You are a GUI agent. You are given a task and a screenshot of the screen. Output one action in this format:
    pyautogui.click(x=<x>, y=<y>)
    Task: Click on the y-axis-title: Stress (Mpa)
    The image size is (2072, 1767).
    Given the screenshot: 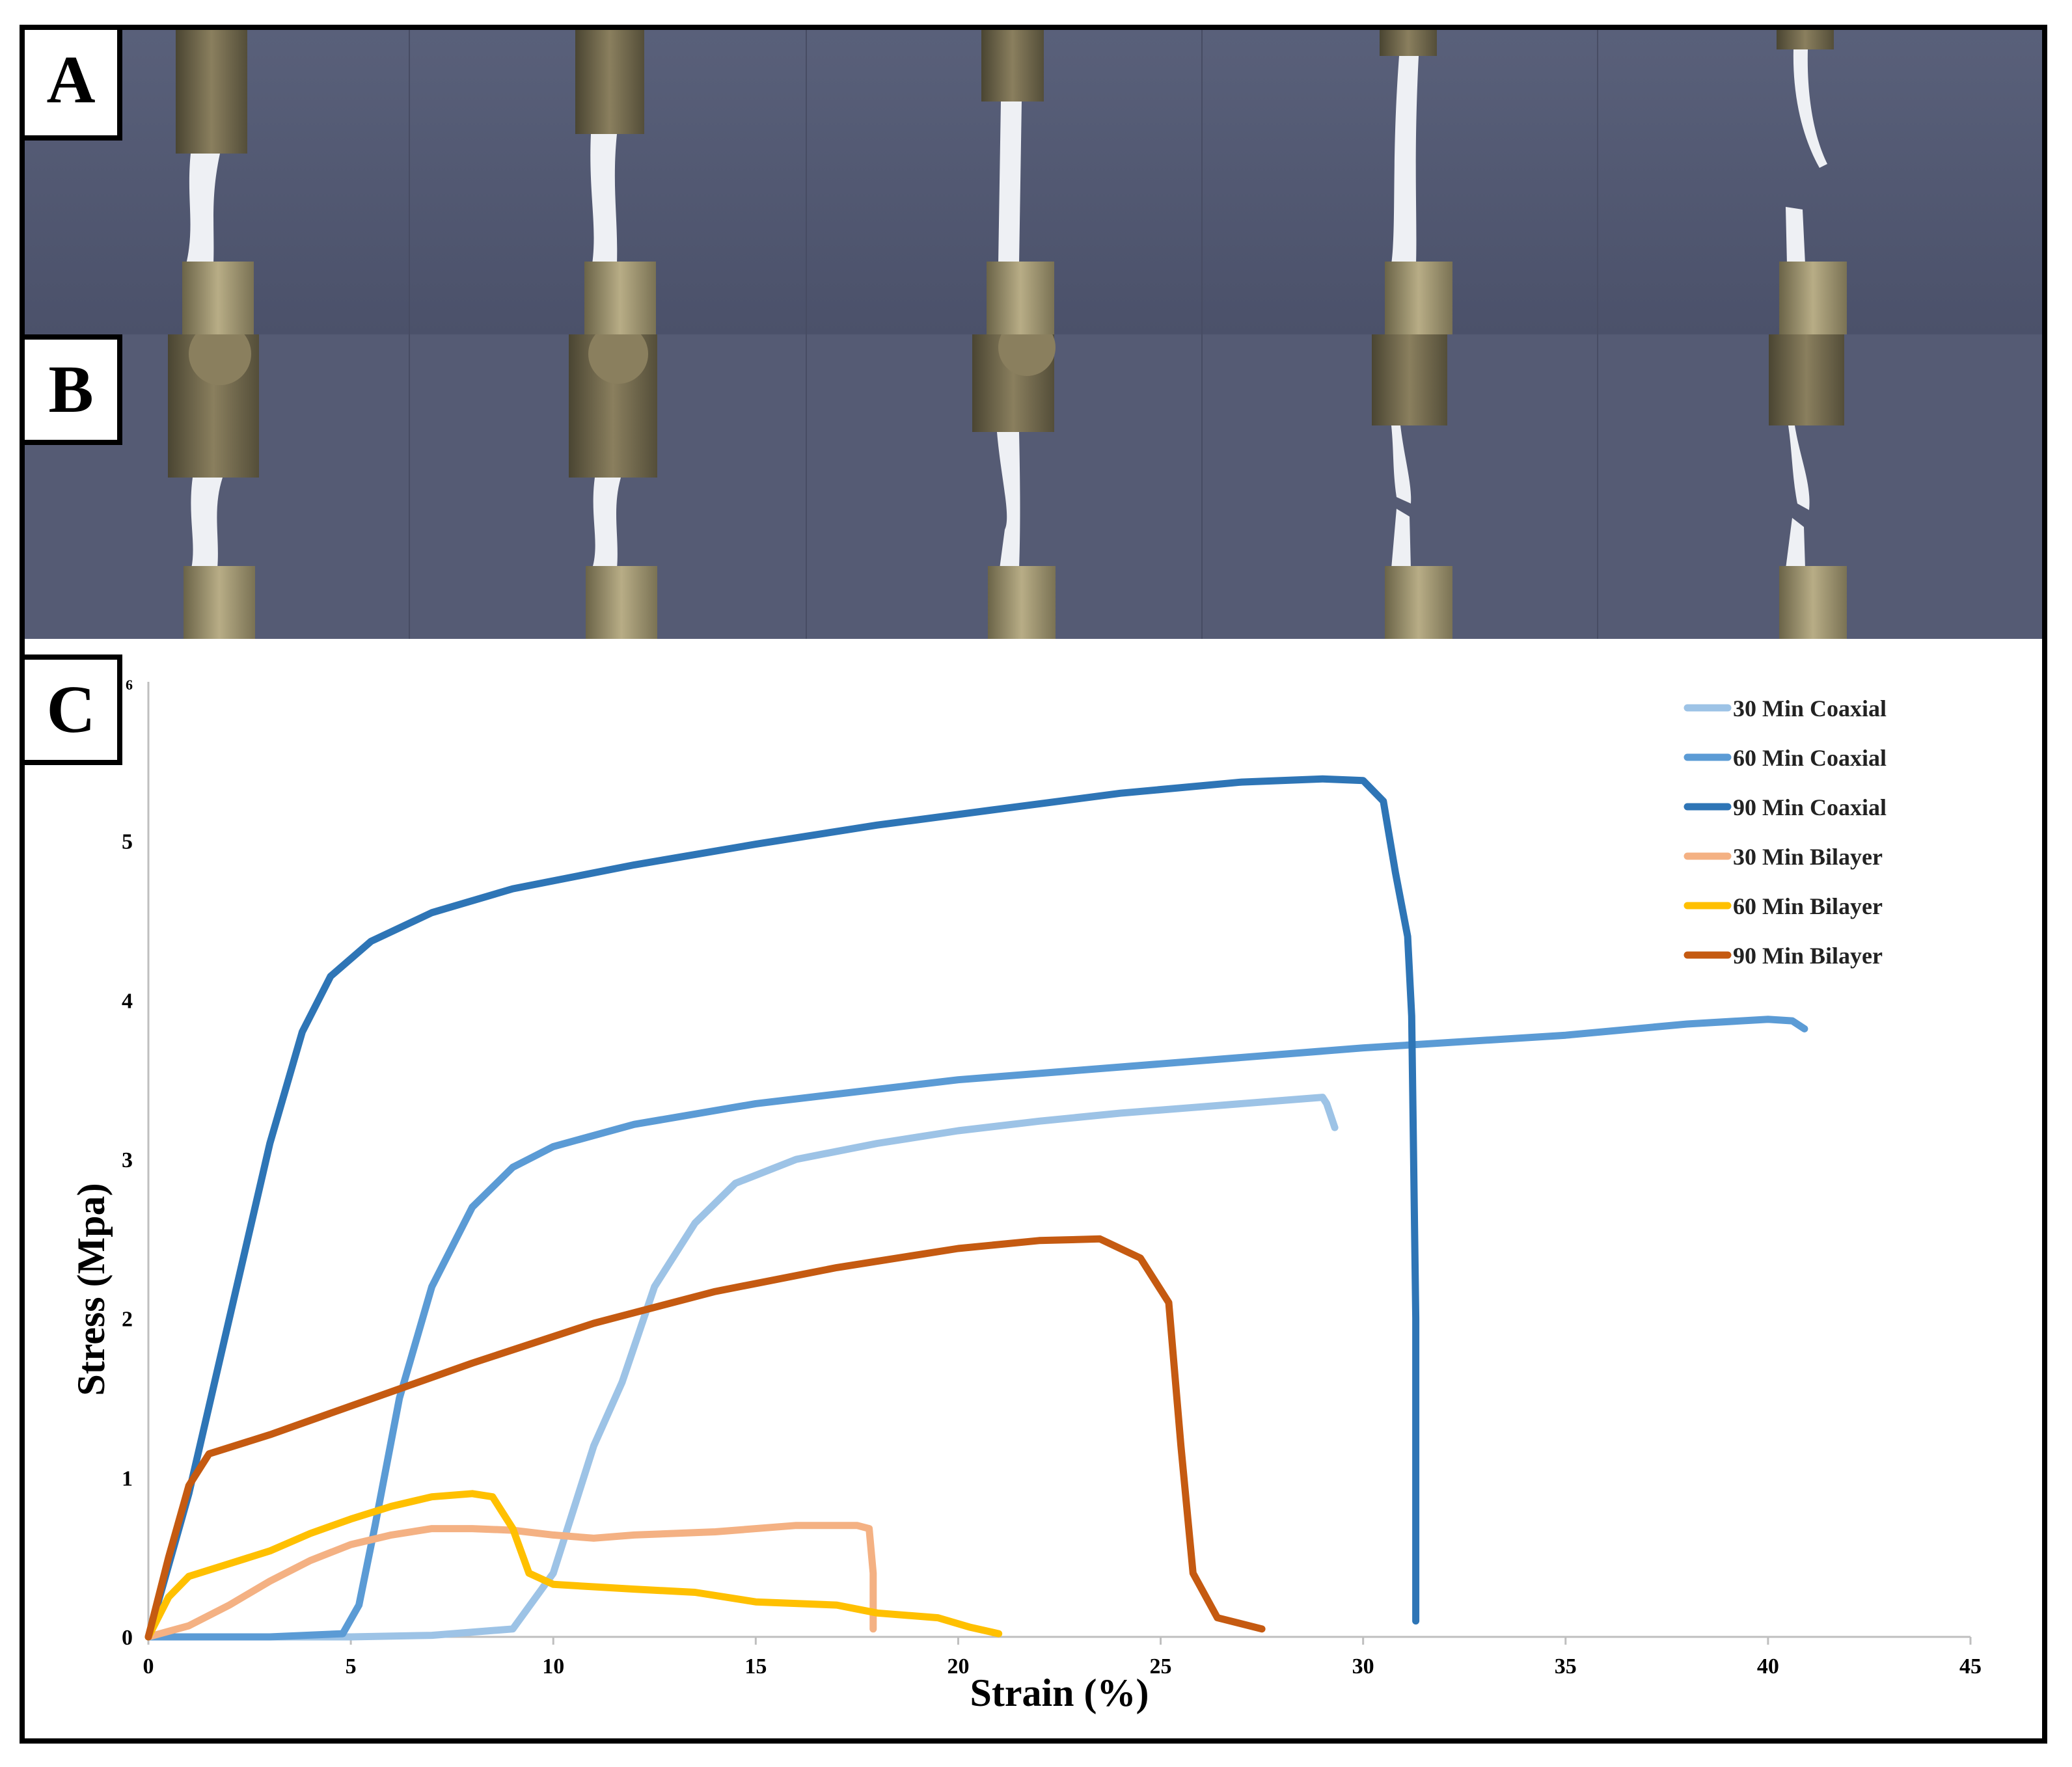 What is the action you would take?
    pyautogui.click(x=91, y=1290)
    